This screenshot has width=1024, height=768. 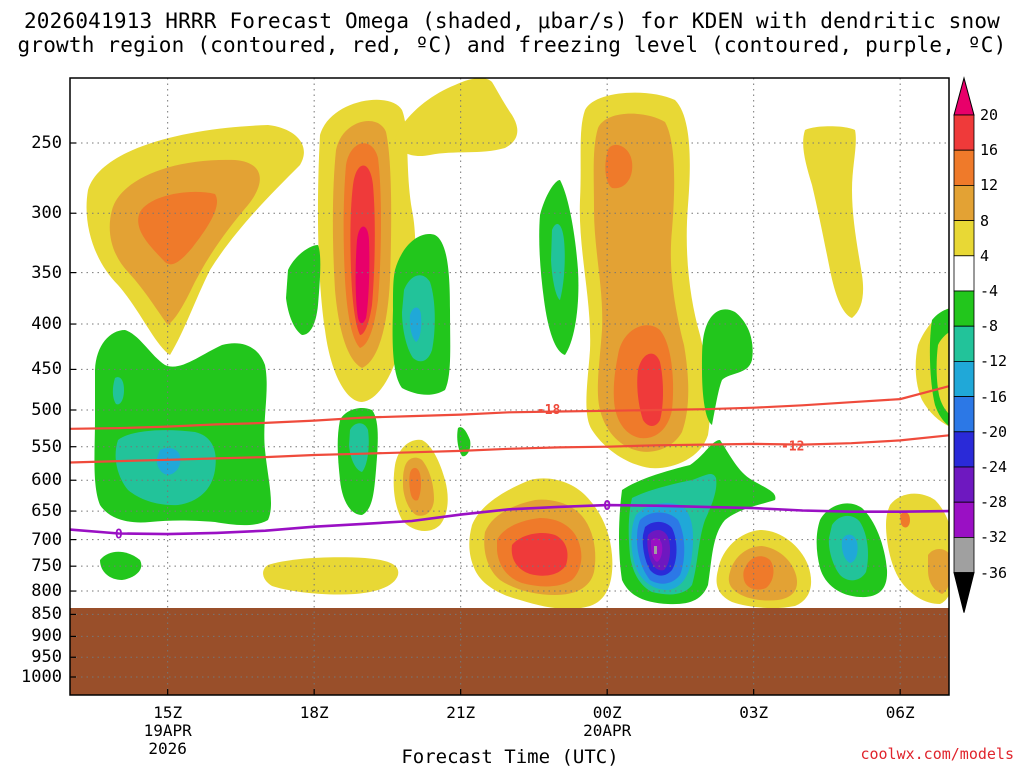 I want to click on colorbar-tick-label: 12, so click(x=989, y=185).